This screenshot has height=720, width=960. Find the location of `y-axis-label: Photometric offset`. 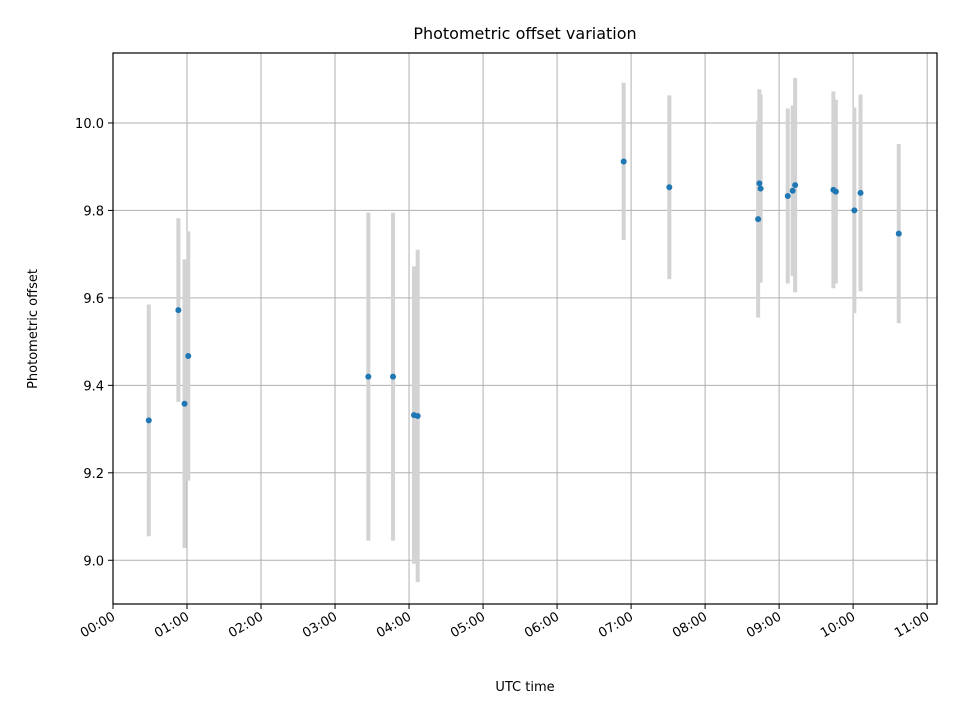

y-axis-label: Photometric offset is located at coordinates (33, 329).